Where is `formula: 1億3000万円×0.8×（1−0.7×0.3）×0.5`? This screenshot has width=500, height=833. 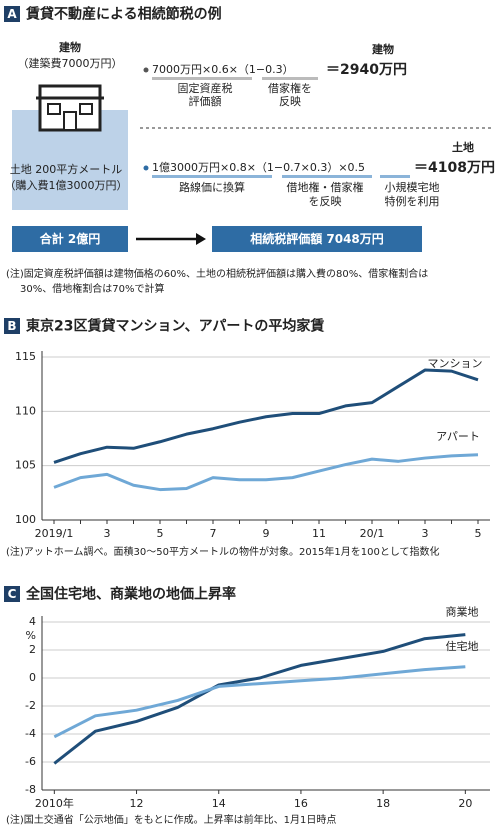
formula: 1億3000万円×0.8×（1−0.7×0.3）×0.5 is located at coordinates (258, 167).